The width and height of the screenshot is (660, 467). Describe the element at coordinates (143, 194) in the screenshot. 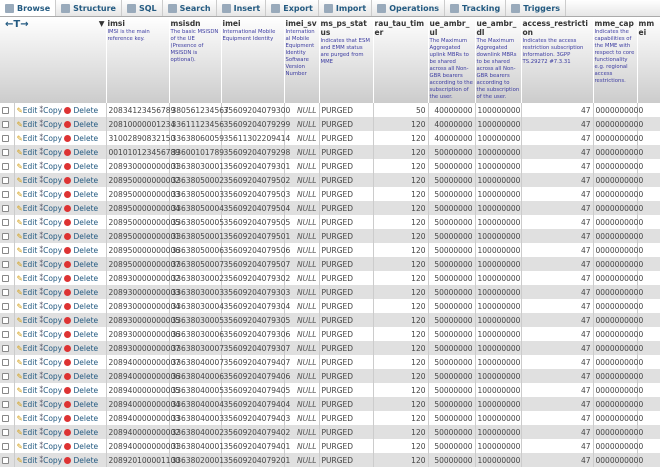

I see `cell-imsi: 208950000000003` at that location.